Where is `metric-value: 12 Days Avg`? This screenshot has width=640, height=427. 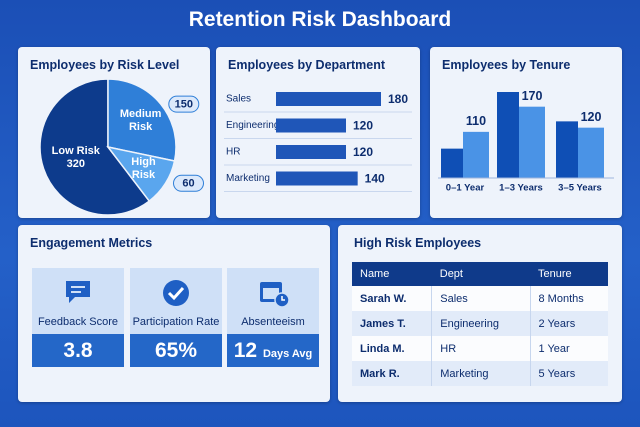
metric-value: 12 Days Avg is located at coordinates (273, 350).